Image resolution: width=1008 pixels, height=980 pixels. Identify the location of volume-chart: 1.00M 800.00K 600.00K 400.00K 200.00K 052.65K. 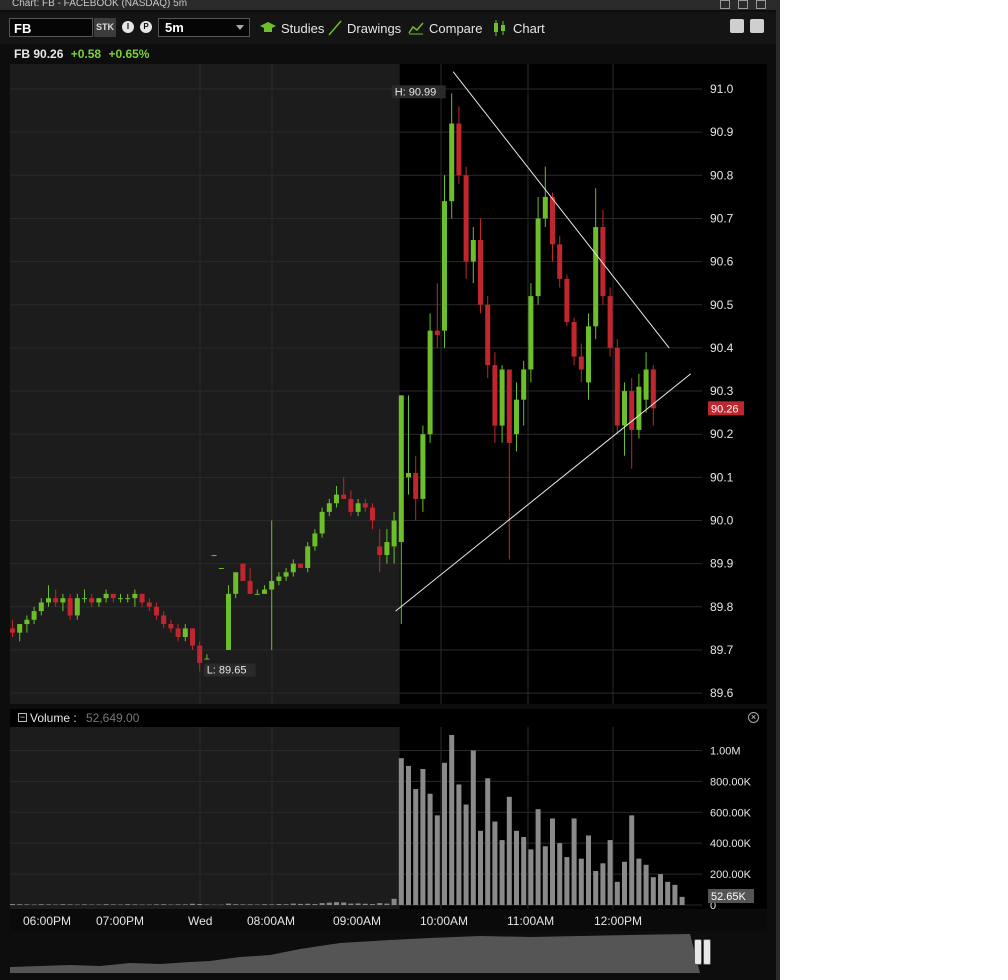
(388, 819).